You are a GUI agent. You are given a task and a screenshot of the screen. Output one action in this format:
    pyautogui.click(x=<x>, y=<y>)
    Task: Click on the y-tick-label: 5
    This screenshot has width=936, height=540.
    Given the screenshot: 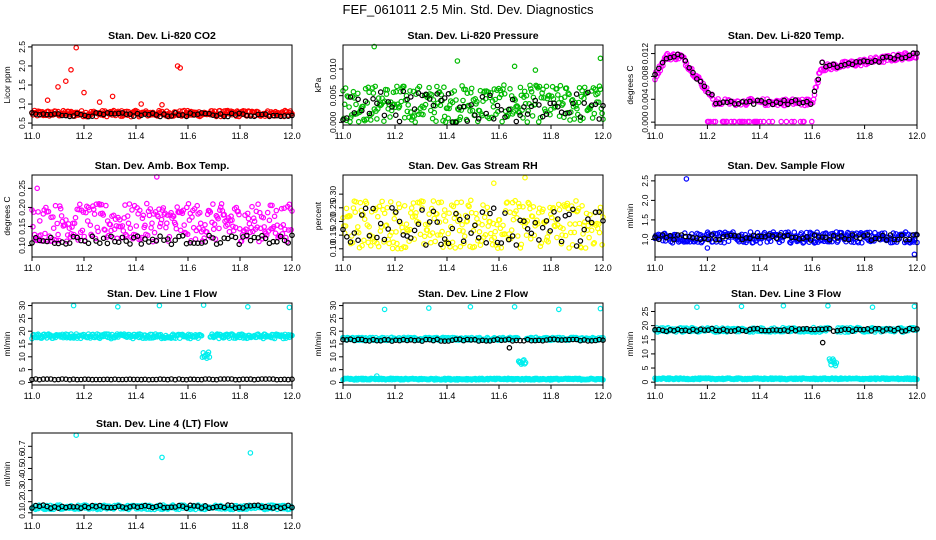 What is the action you would take?
    pyautogui.click(x=333, y=369)
    